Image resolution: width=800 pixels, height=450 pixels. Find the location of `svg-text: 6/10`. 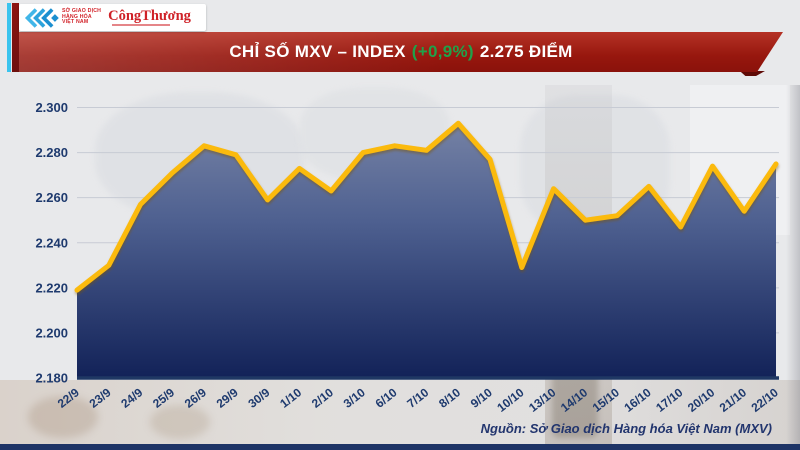

svg-text: 6/10 is located at coordinates (386, 398).